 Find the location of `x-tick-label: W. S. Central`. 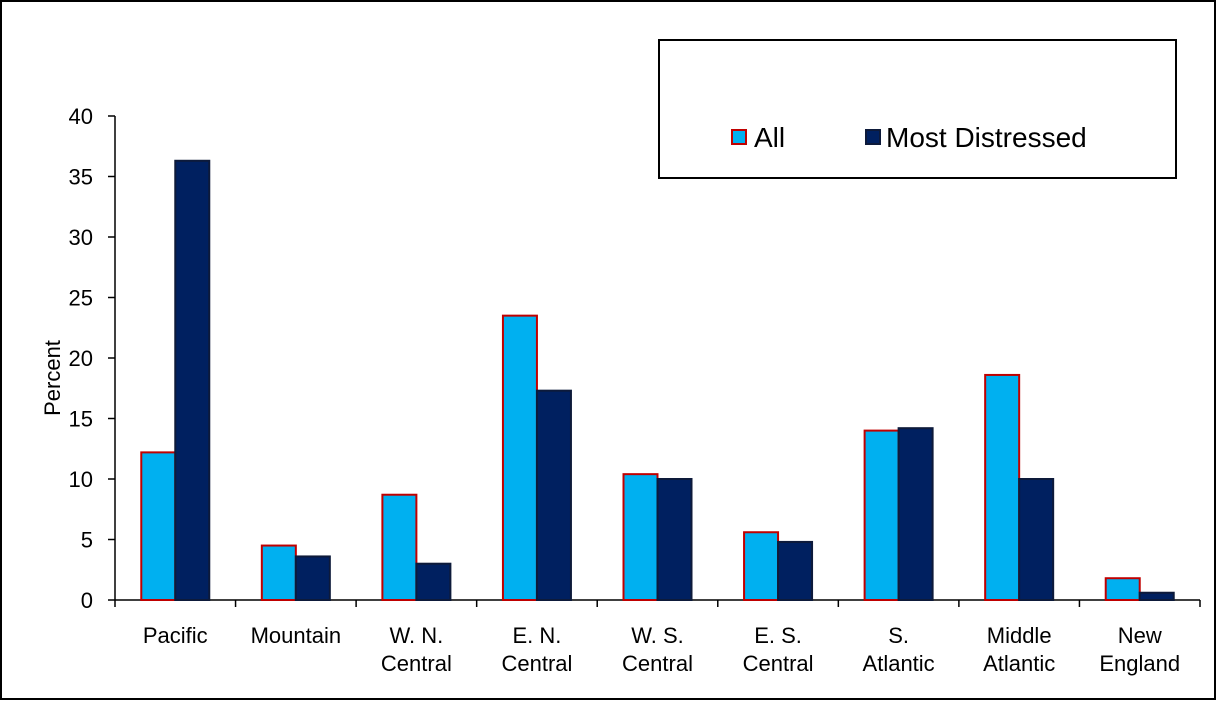

x-tick-label: W. S. Central is located at coordinates (657, 649).